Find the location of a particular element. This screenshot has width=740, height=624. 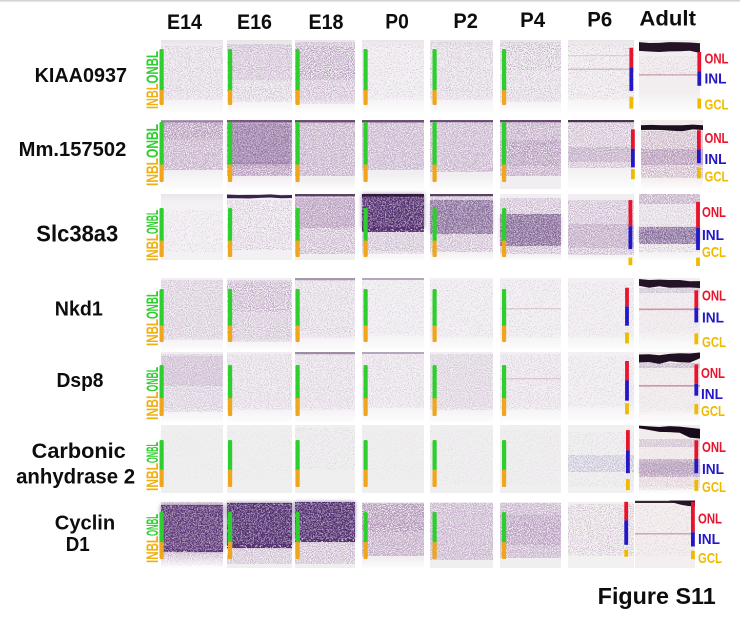

svg-text: KIAA0937 is located at coordinates (81, 76).